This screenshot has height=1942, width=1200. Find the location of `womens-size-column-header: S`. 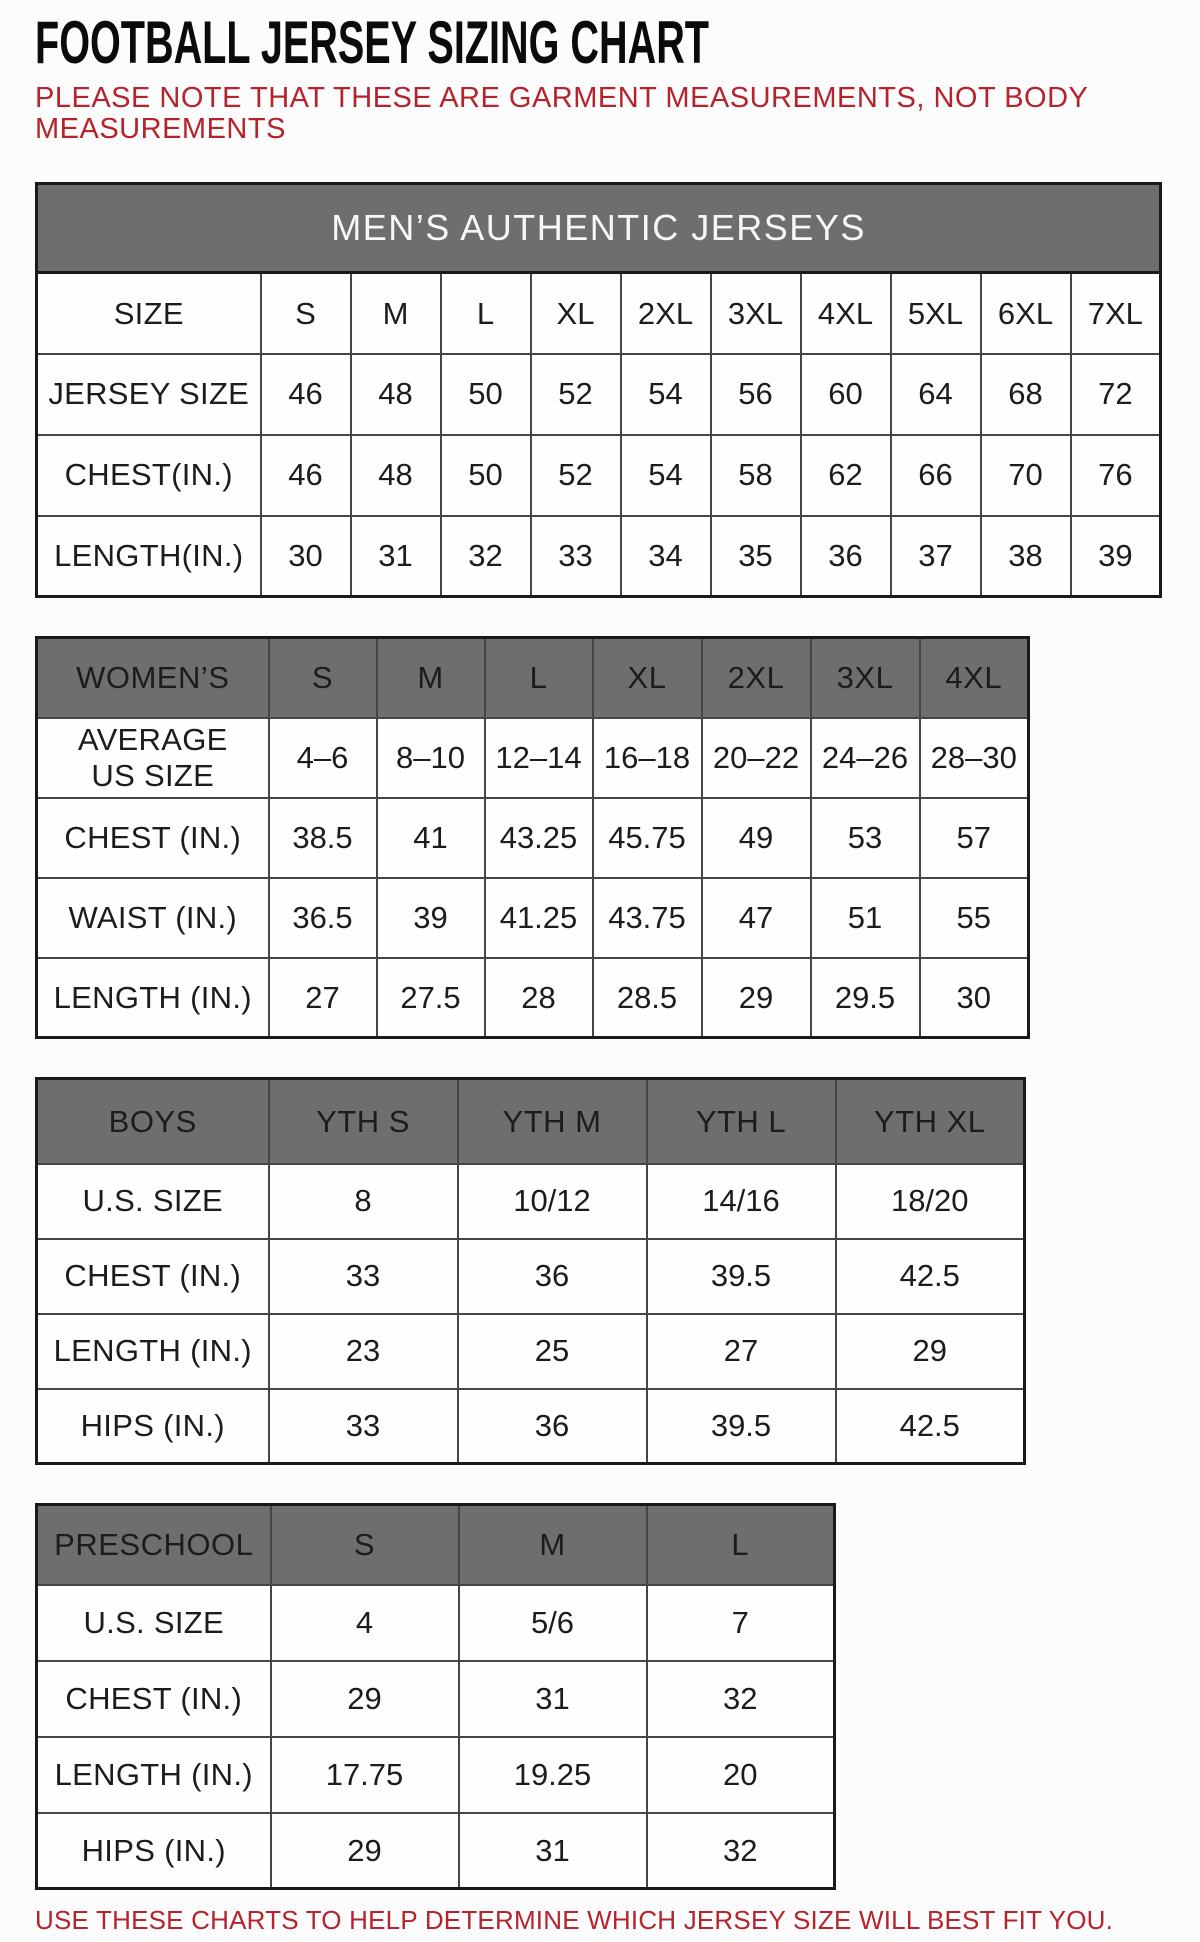

womens-size-column-header: S is located at coordinates (322, 677).